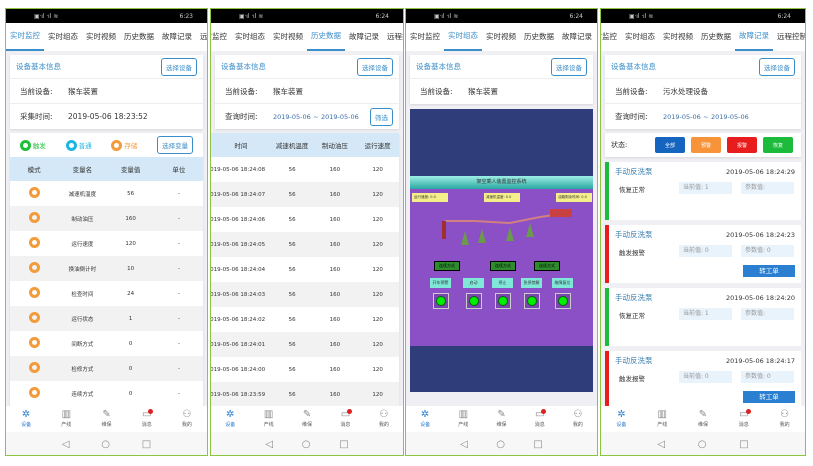 The height and width of the screenshot is (466, 813). What do you see at coordinates (106, 218) in the screenshot?
I see `table-row: 制动油压 160 -` at bounding box center [106, 218].